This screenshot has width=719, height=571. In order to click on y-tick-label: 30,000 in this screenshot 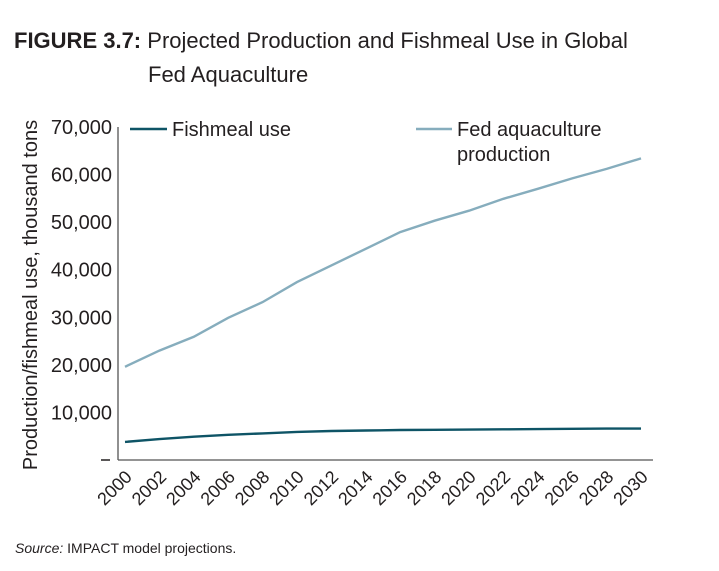, I will do `click(81, 318)`.